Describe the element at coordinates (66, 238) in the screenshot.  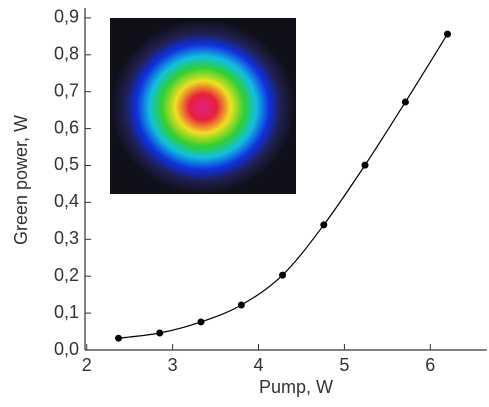
I see `y-tick-label: 0,3` at that location.